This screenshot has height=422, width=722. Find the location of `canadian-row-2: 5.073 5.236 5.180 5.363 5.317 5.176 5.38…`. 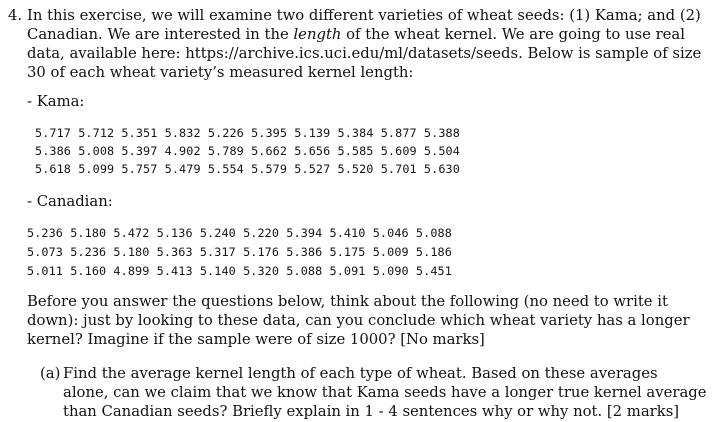

canadian-row-2: 5.073 5.236 5.180 5.363 5.317 5.176 5.38… is located at coordinates (239, 252).